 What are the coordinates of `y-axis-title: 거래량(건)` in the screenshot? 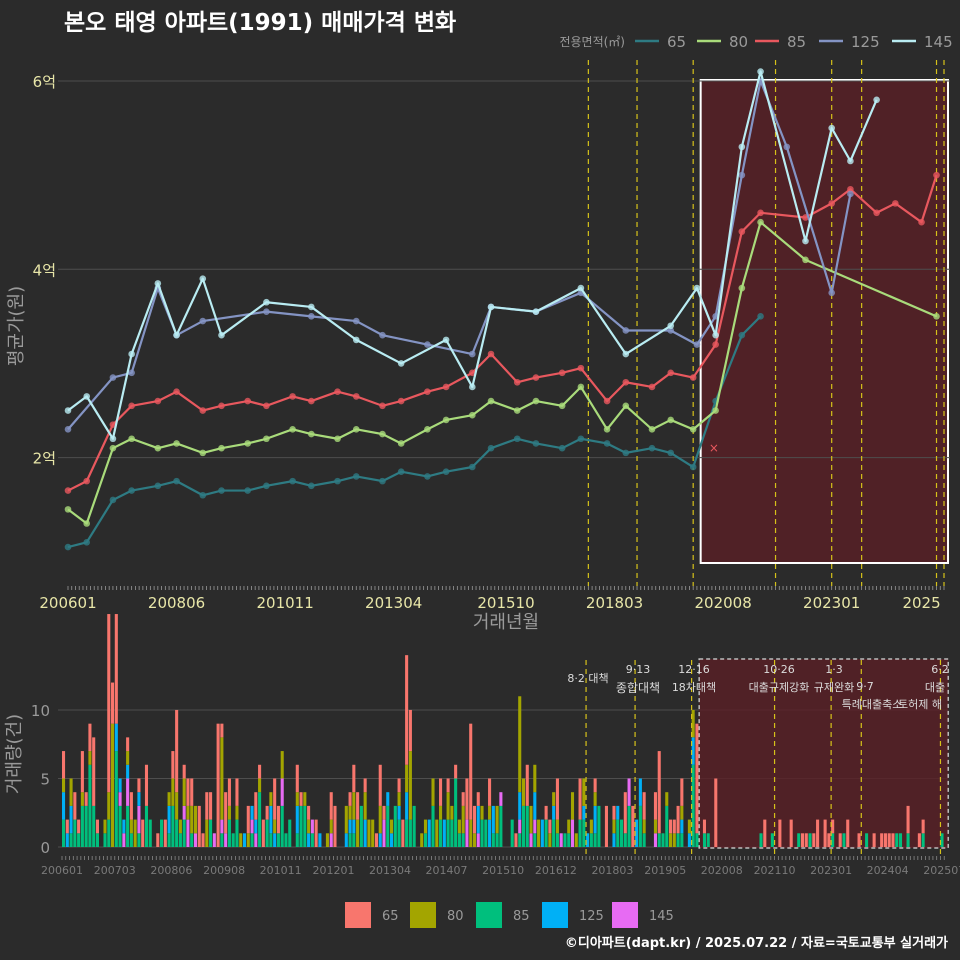 It's located at (14, 754).